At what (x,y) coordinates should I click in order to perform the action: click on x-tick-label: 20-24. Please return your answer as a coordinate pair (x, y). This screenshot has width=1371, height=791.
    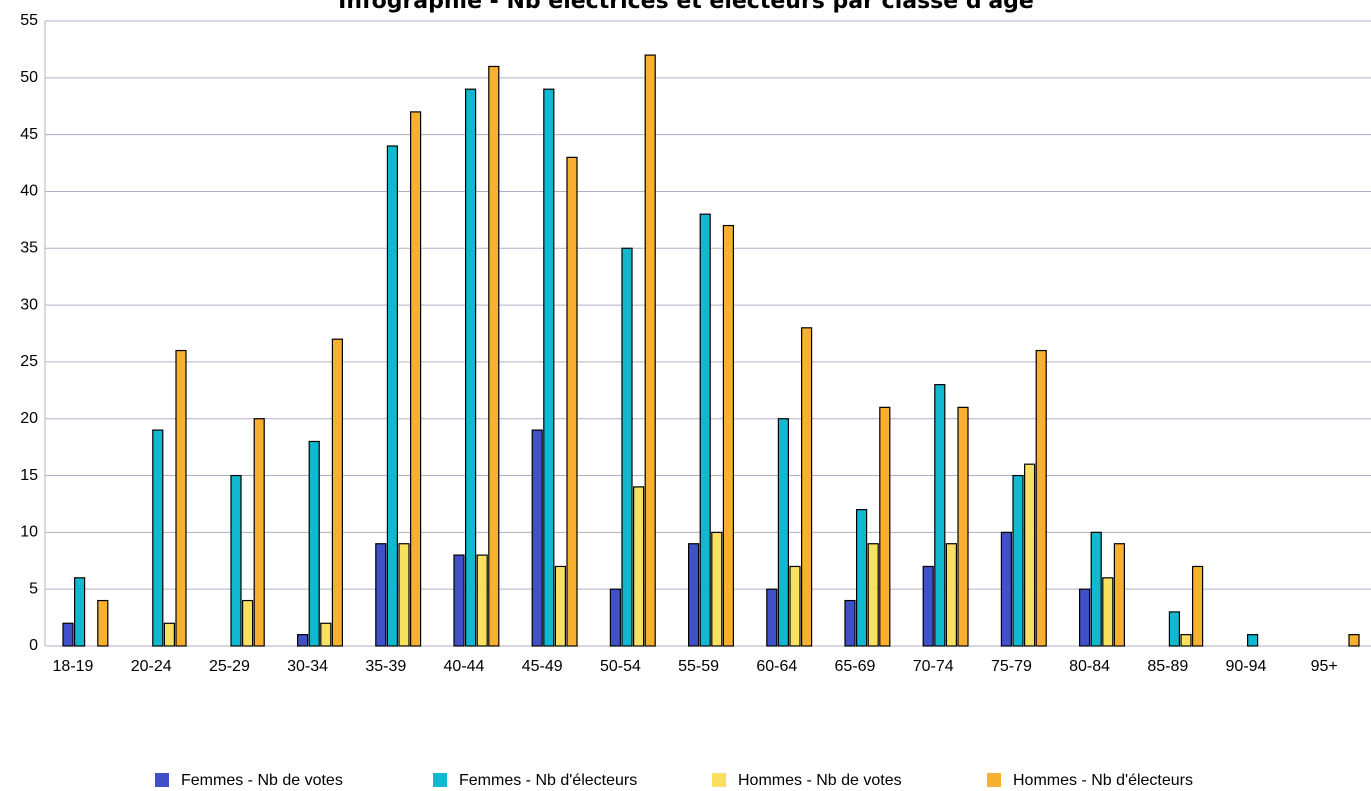
    Looking at the image, I should click on (151, 666).